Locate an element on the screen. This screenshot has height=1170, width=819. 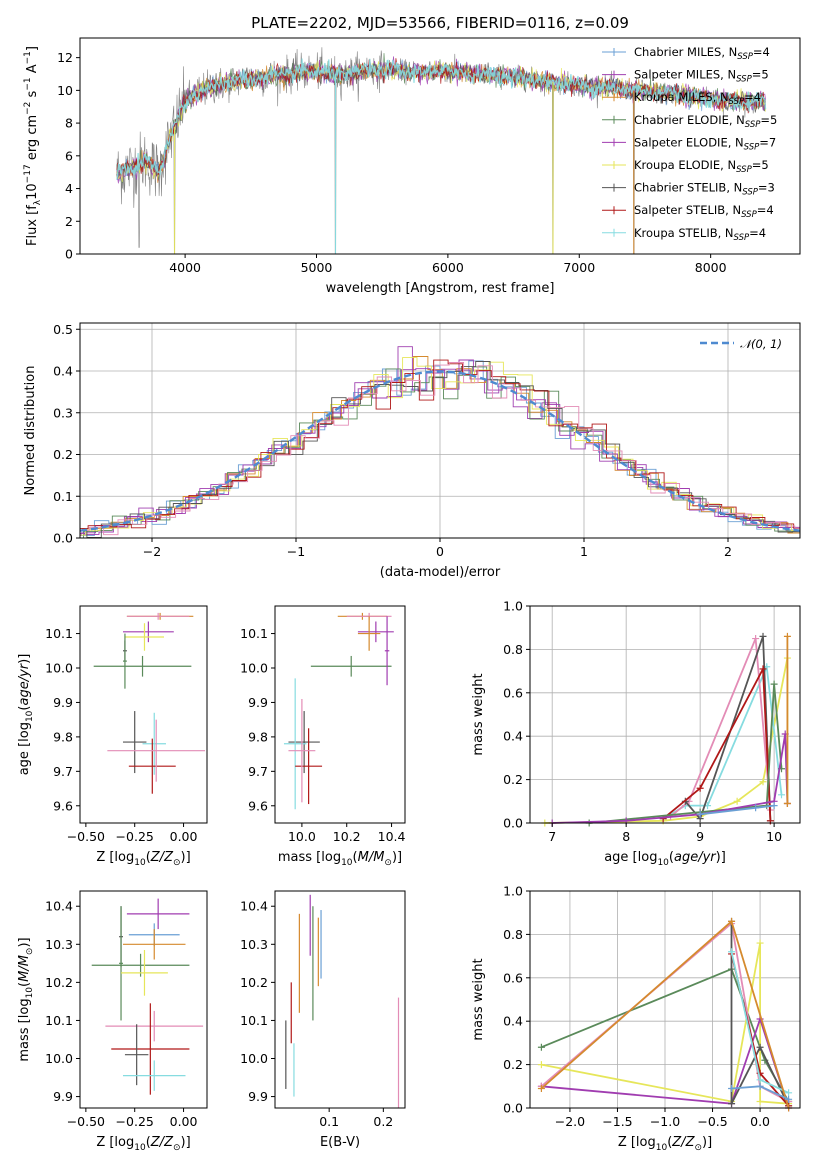
histogram-CE is located at coordinates (440, 452).